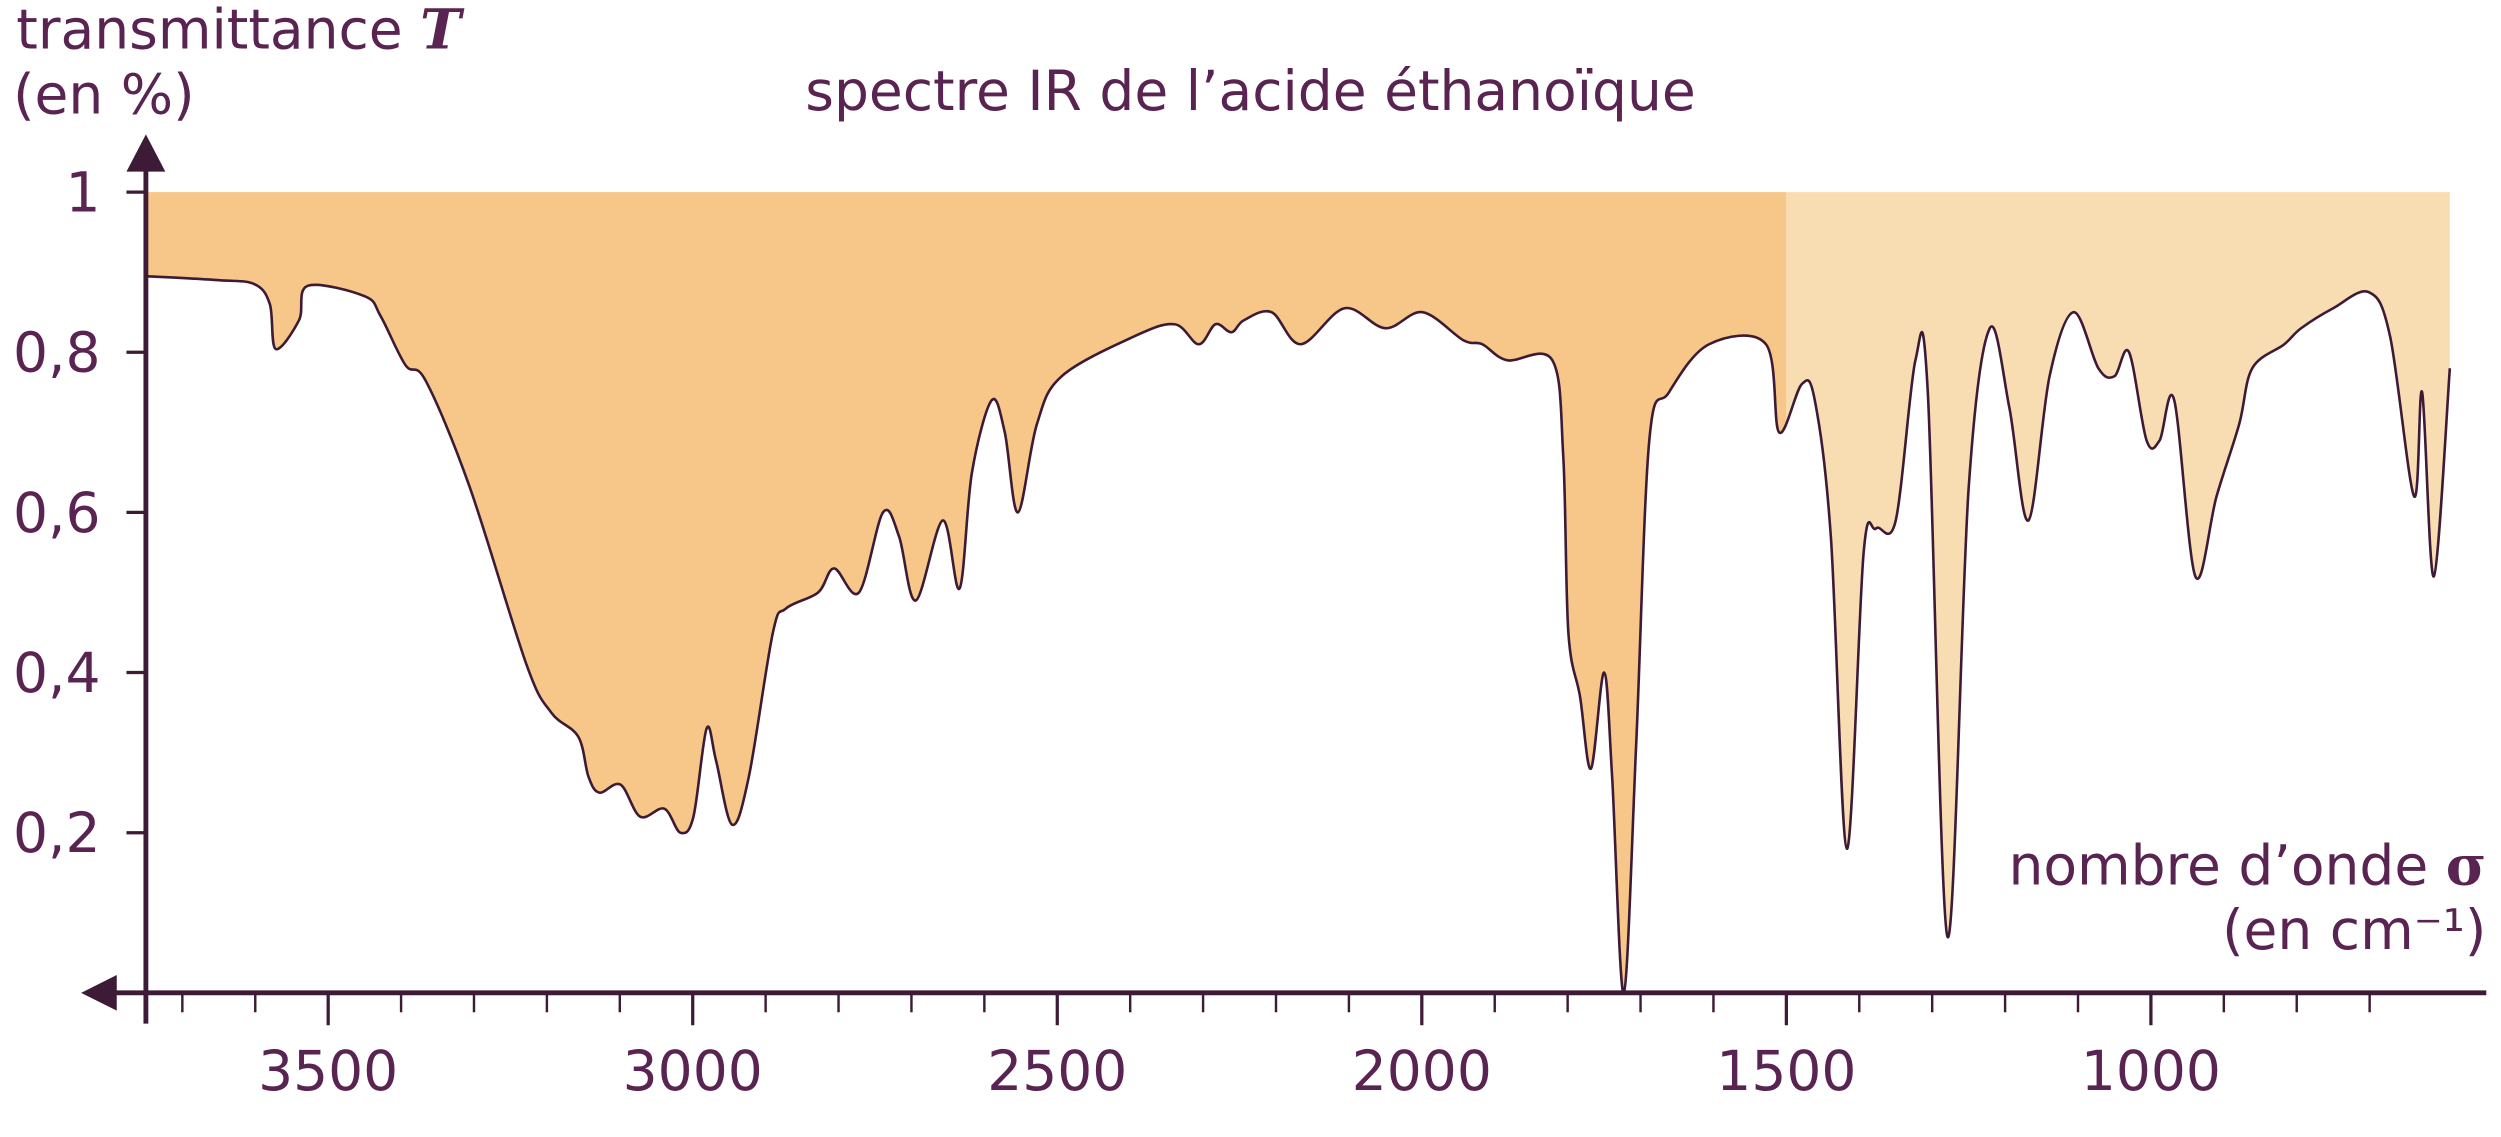 This screenshot has height=1137, width=2501. What do you see at coordinates (2466, 864) in the screenshot?
I see `x-axis-symbol: σ` at bounding box center [2466, 864].